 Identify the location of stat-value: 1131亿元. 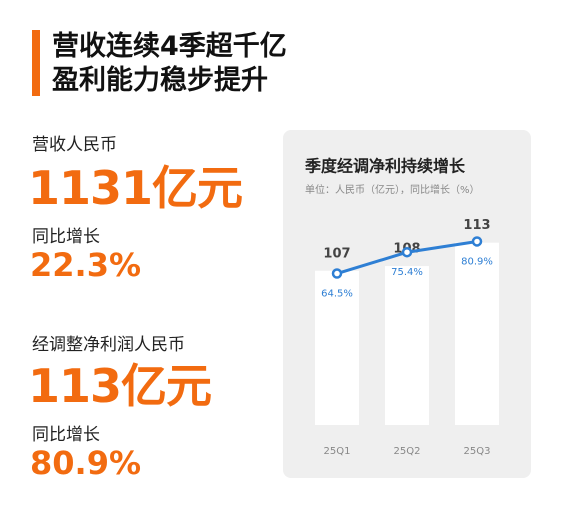
(135, 188).